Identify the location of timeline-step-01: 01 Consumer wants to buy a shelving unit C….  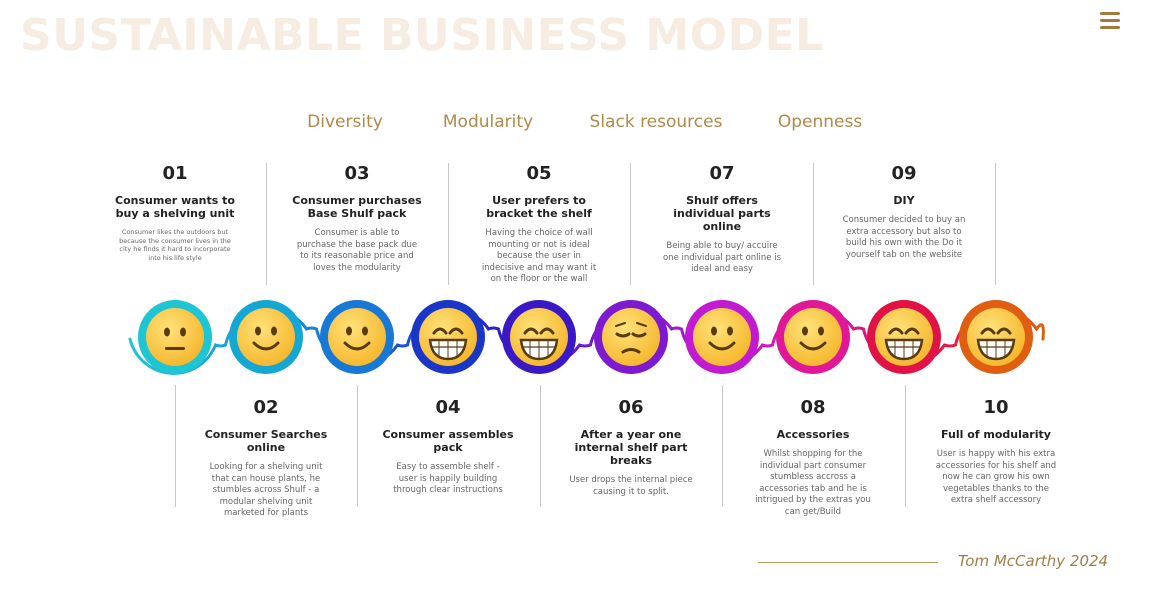
(175, 212).